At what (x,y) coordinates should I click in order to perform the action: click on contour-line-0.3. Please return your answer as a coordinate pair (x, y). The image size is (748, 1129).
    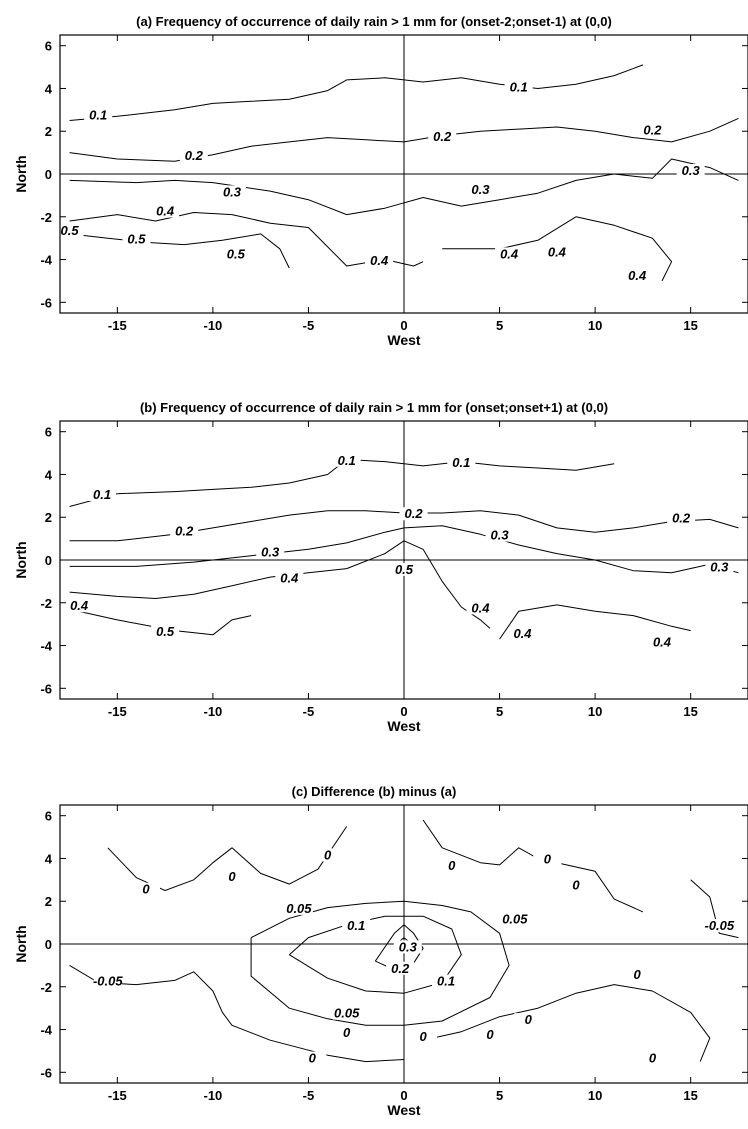
    Looking at the image, I should click on (404, 549).